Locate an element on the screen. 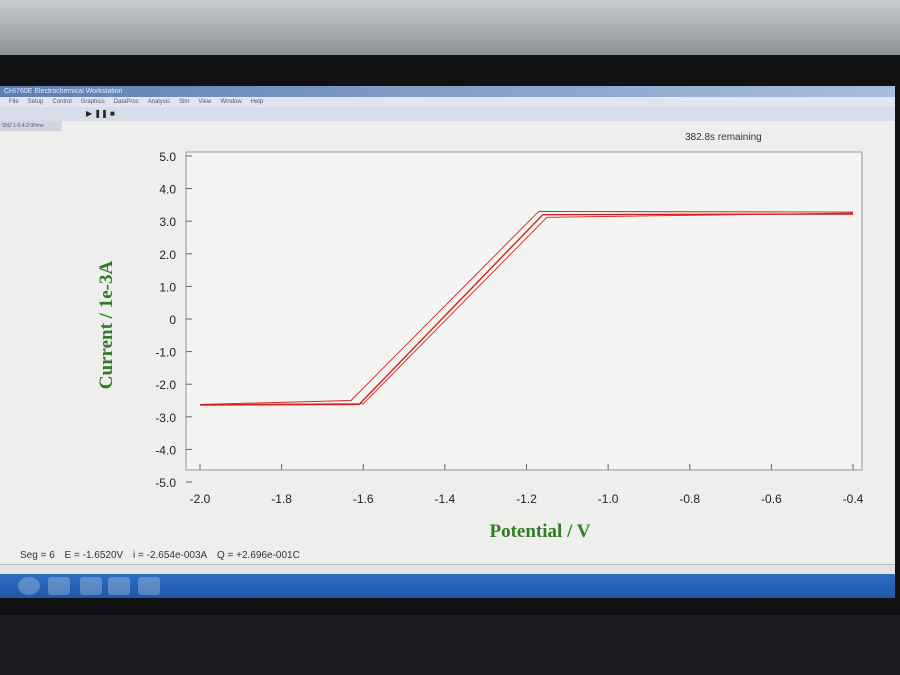 This screenshot has height=675, width=900. run-icon: ▶ is located at coordinates (89, 113).